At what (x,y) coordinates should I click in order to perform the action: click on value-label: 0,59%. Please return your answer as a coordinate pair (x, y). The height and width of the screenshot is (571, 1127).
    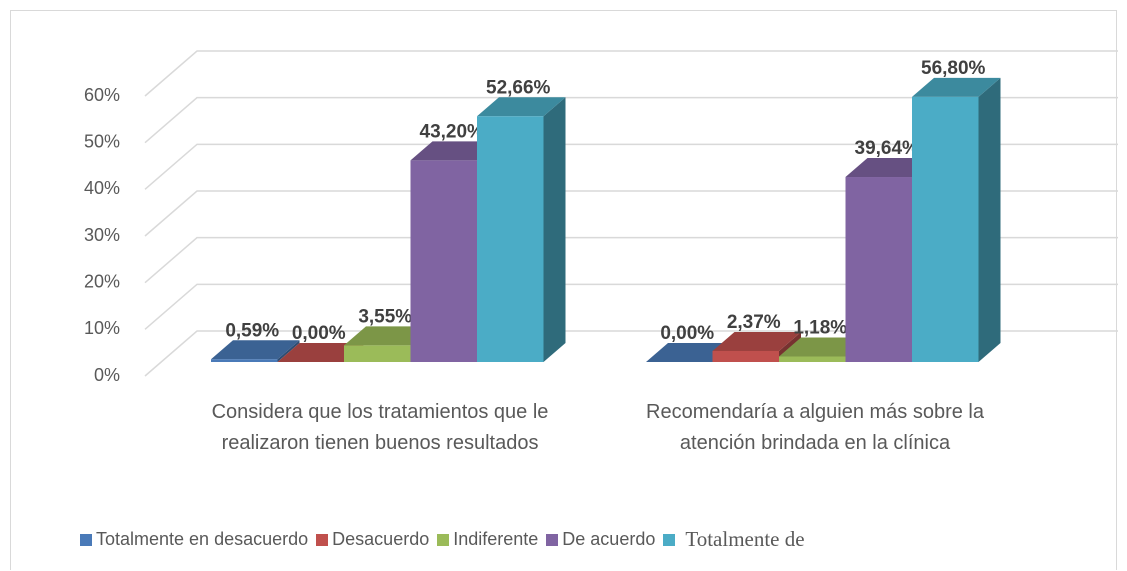
    Looking at the image, I should click on (252, 330).